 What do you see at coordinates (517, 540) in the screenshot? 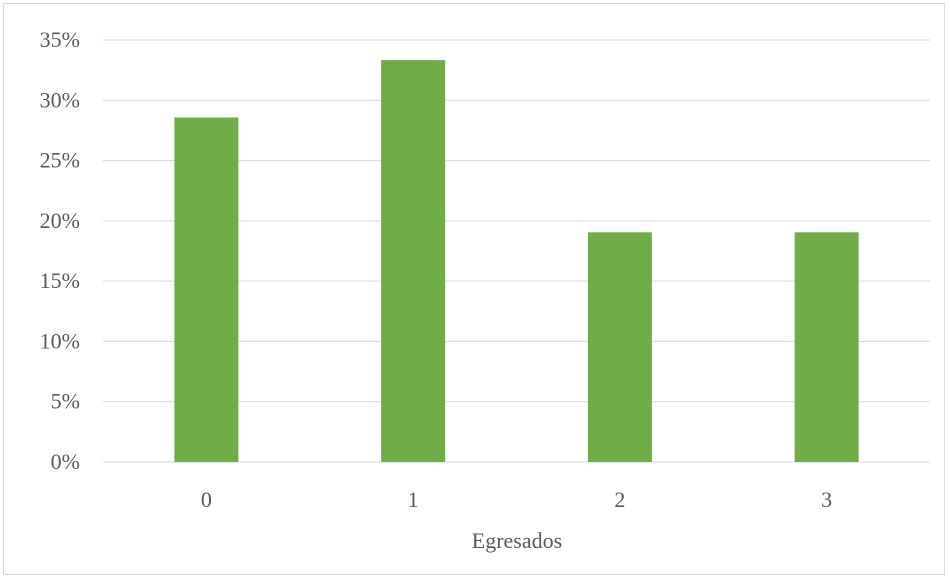
I see `x-axis-title: Egresados` at bounding box center [517, 540].